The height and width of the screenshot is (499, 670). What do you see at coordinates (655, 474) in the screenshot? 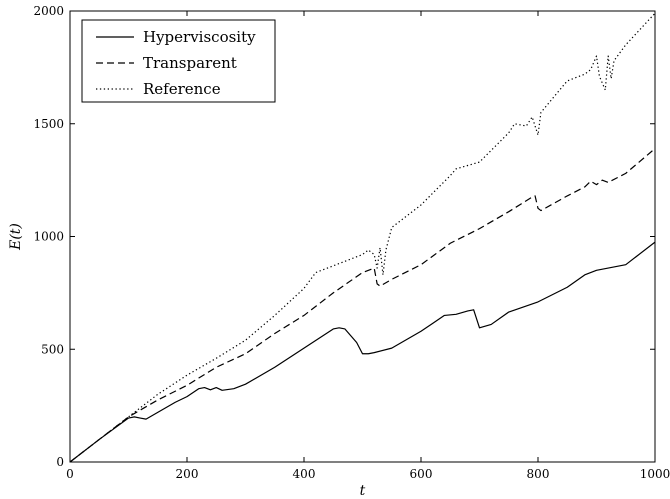
I see `x-tick-label: 1000` at bounding box center [655, 474].